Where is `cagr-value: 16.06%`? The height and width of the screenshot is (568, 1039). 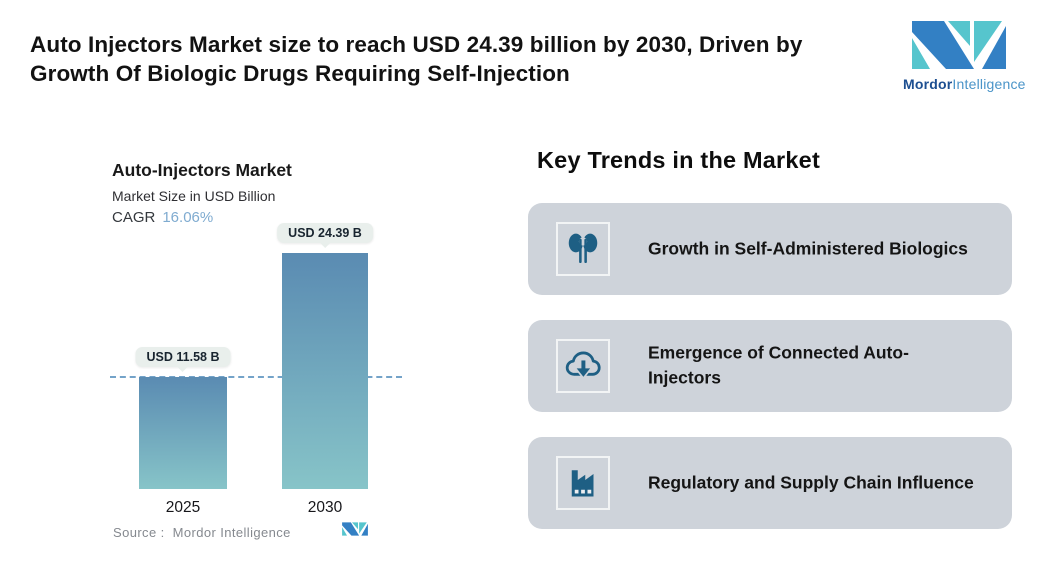
cagr-value: 16.06% is located at coordinates (188, 217).